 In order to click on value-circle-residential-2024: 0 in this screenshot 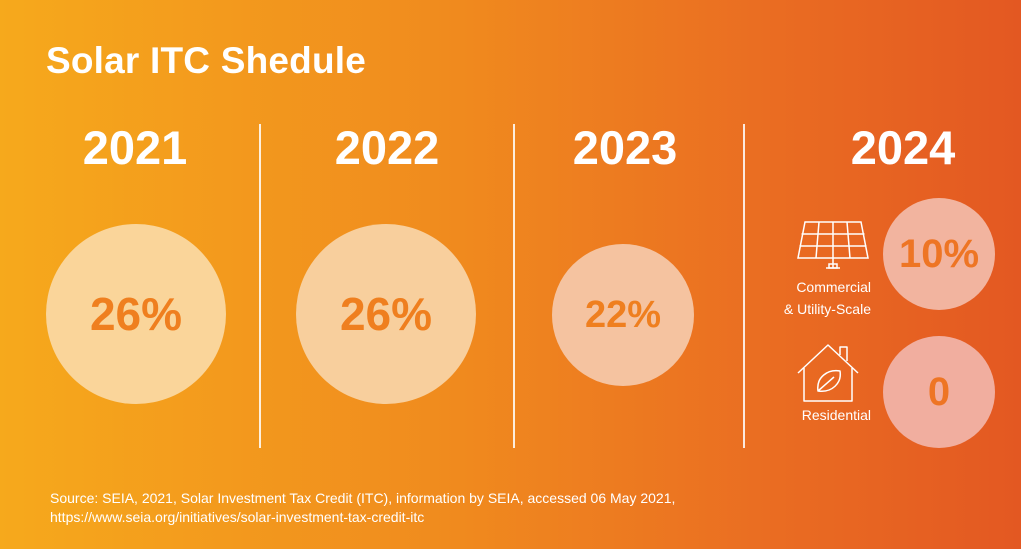, I will do `click(939, 392)`.